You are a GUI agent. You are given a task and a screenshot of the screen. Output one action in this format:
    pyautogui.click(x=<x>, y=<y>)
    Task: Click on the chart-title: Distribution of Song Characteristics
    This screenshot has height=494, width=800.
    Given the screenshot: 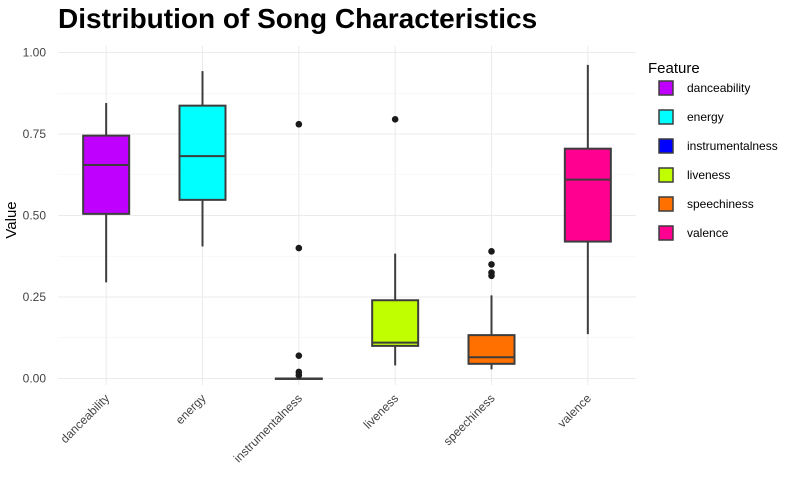 What is the action you would take?
    pyautogui.click(x=297, y=18)
    